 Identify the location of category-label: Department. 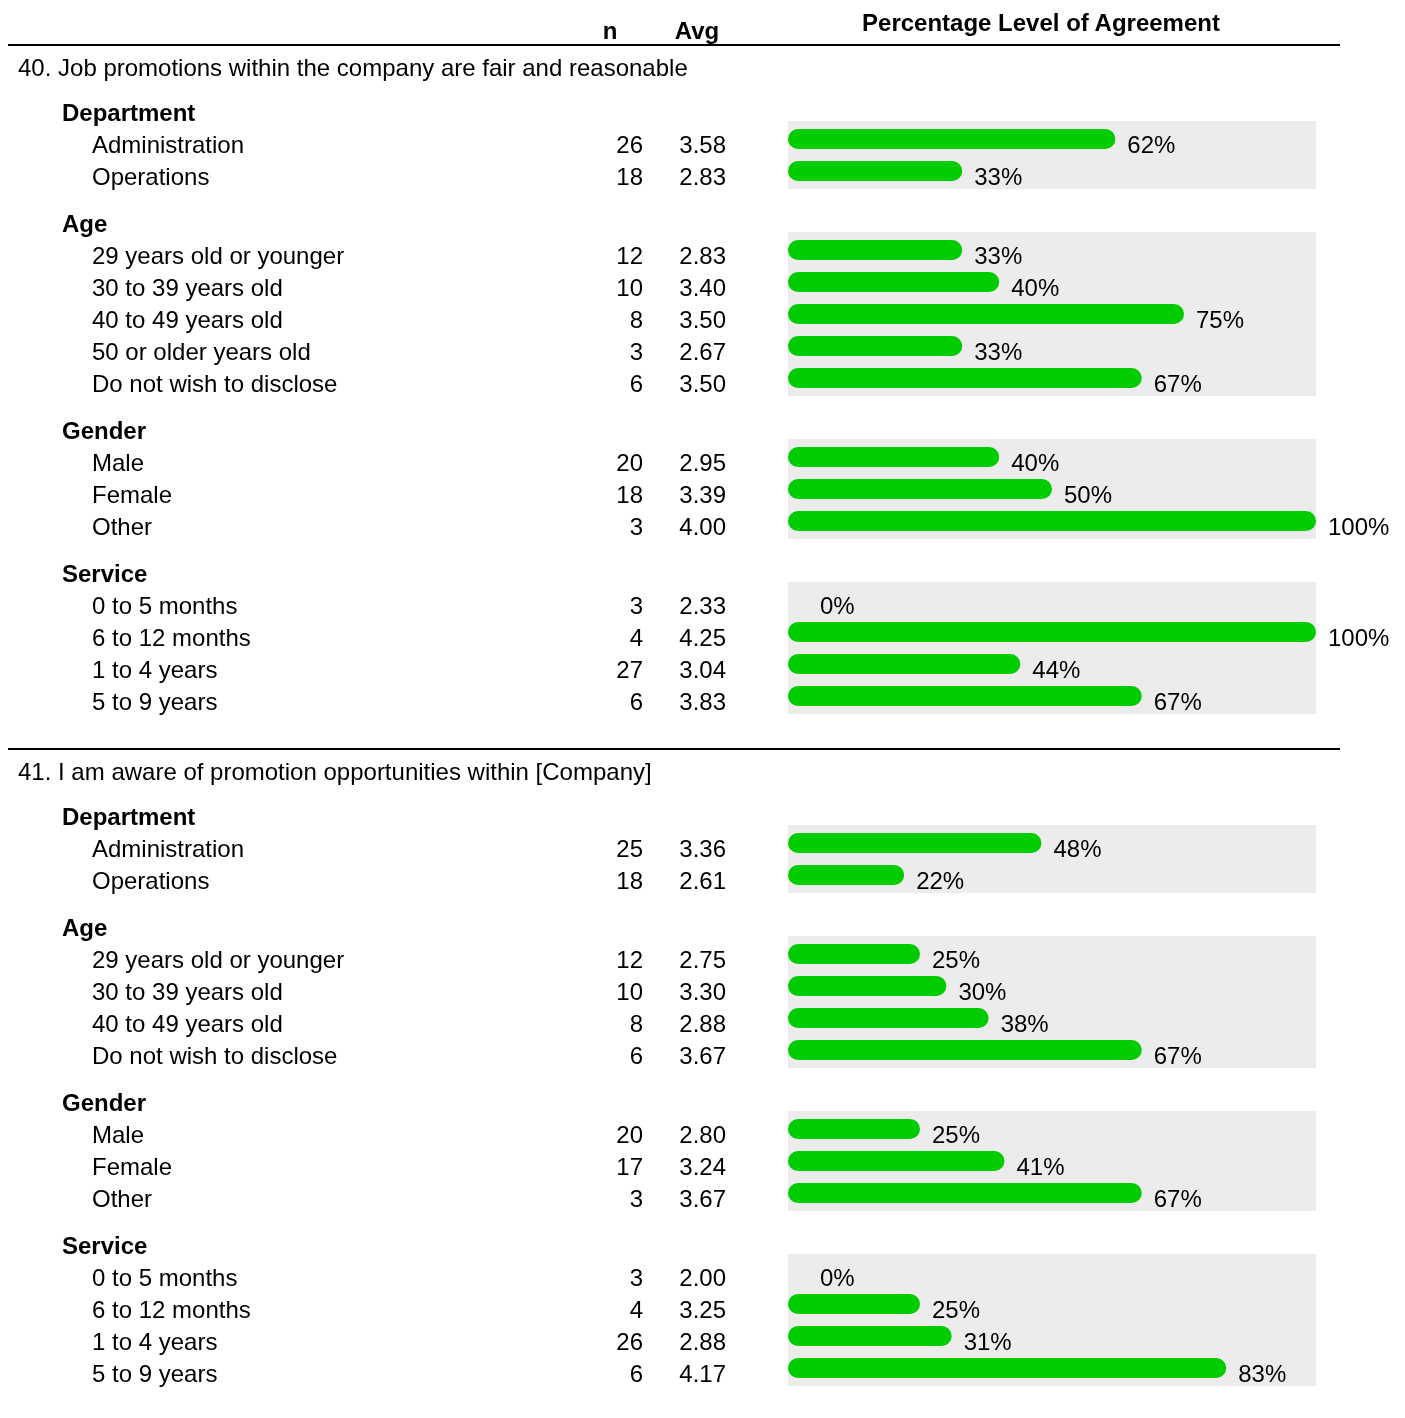
(129, 816).